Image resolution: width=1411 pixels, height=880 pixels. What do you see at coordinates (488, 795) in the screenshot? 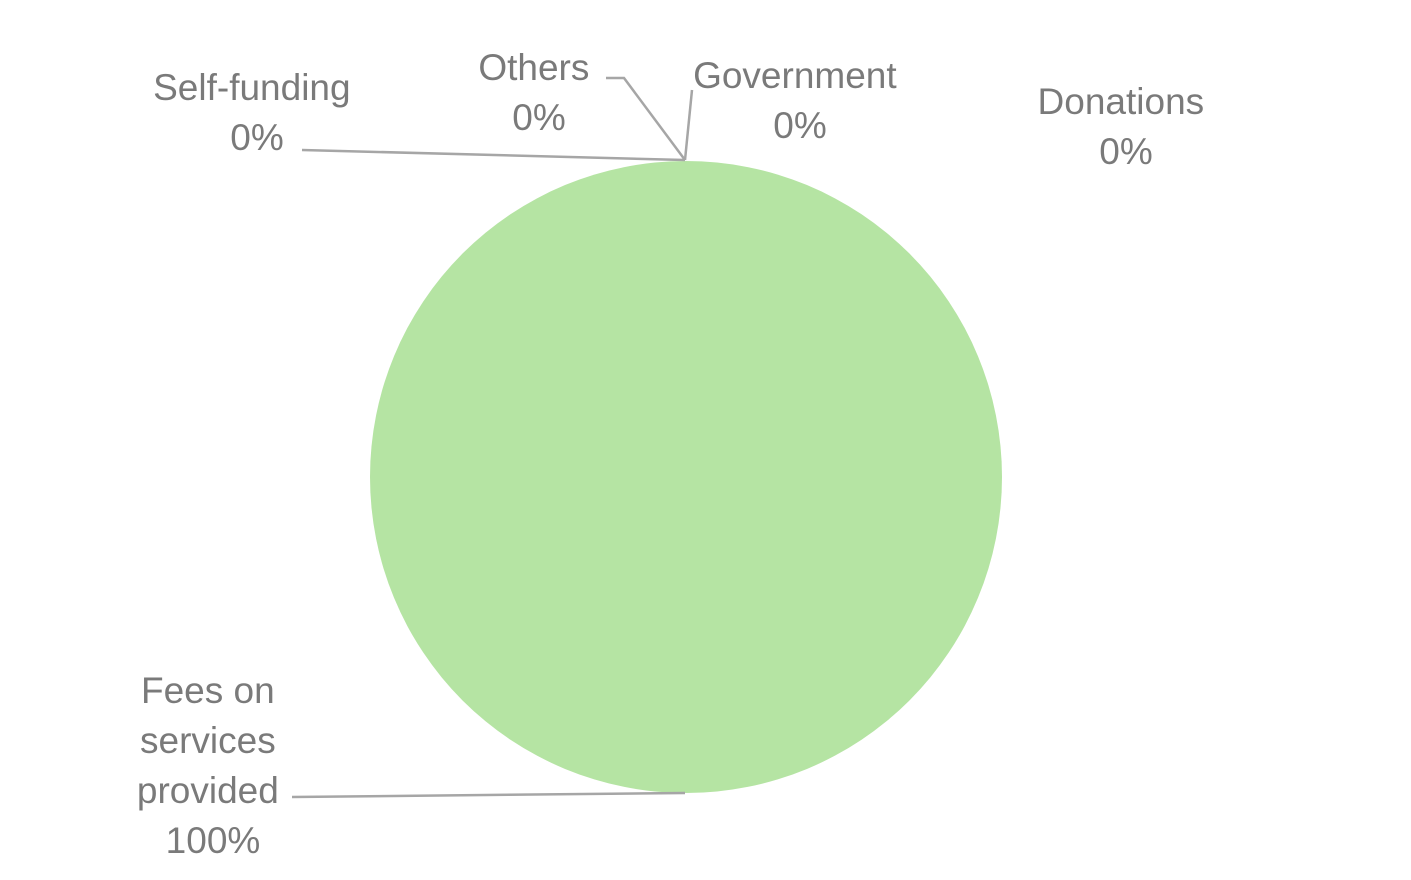
I see `leader-line-fees` at bounding box center [488, 795].